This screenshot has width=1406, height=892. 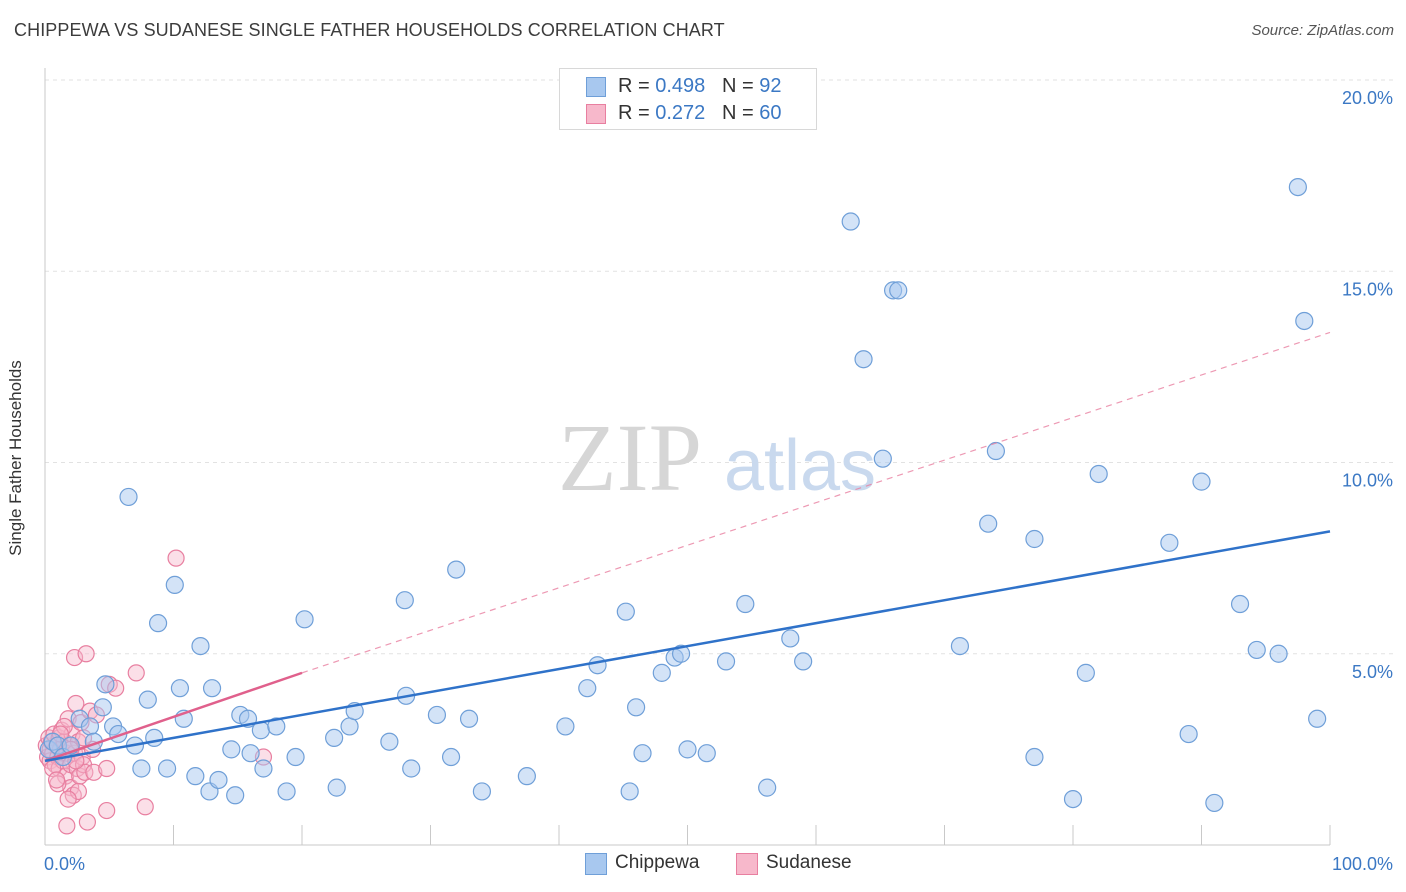 What do you see at coordinates (1367, 481) in the screenshot?
I see `y-tick-label: 10.0%` at bounding box center [1367, 481].